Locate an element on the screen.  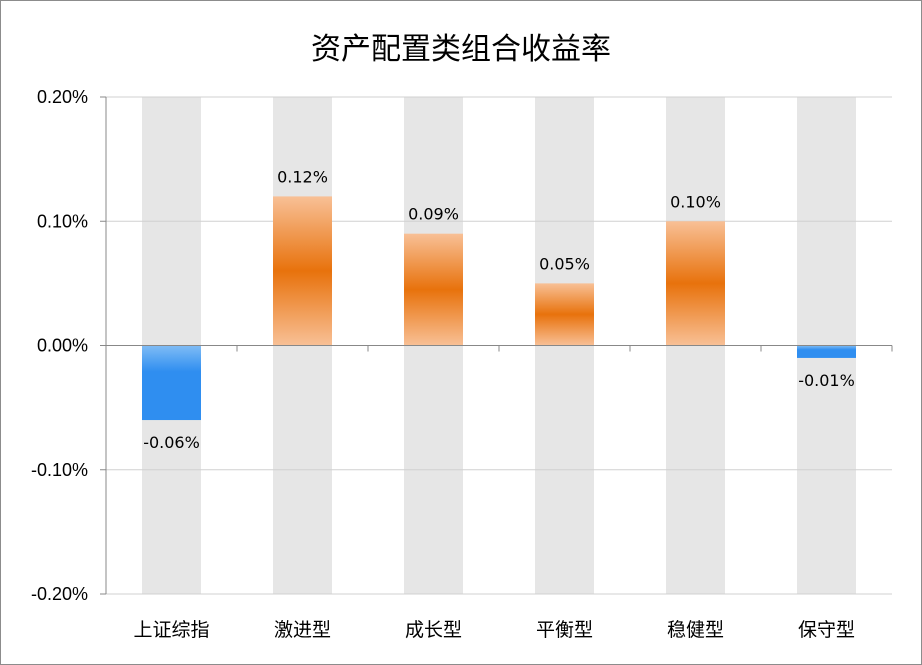
category-label: 上证综指 is located at coordinates (171, 630).